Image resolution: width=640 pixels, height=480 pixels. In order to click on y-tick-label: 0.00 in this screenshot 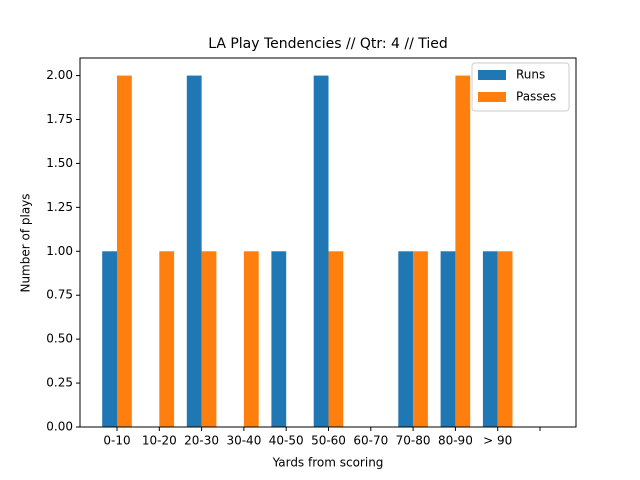, I will do `click(59, 427)`.